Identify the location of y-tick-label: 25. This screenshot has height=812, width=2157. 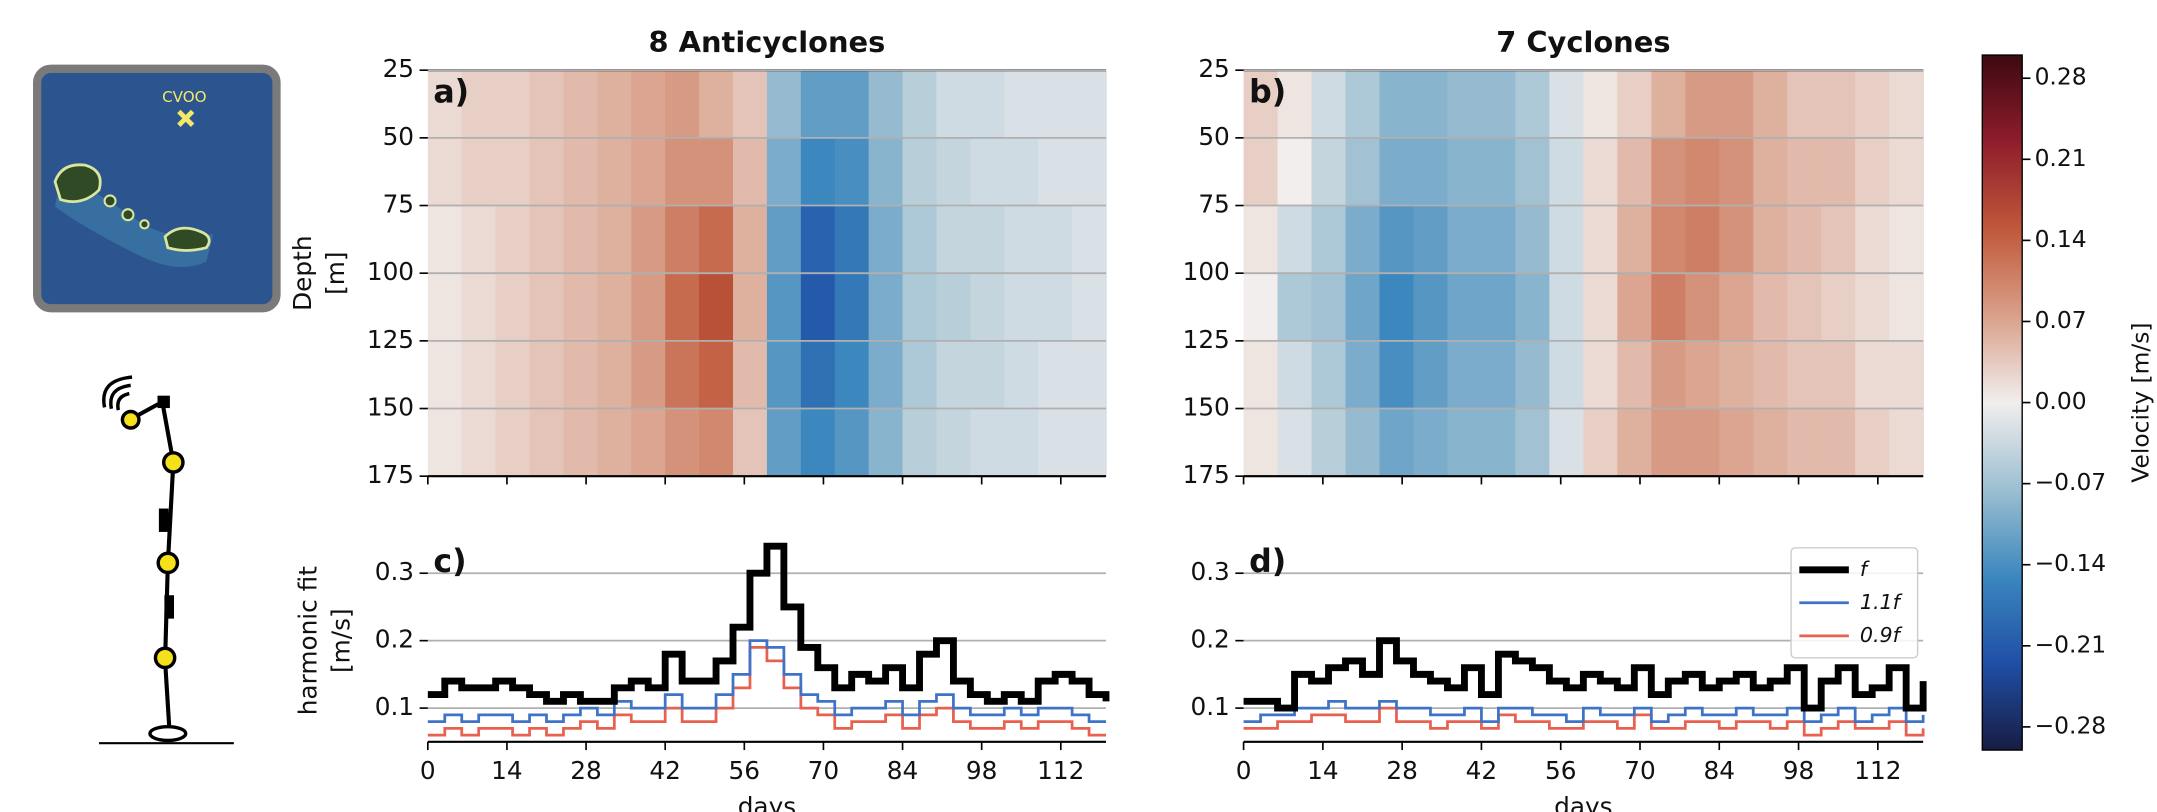
(398, 68).